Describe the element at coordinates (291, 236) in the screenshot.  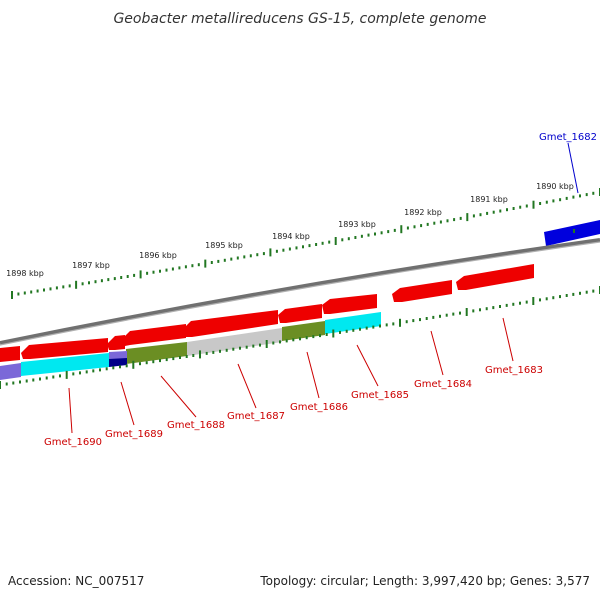
I see `tick-label-1894: 1894 kbp` at that location.